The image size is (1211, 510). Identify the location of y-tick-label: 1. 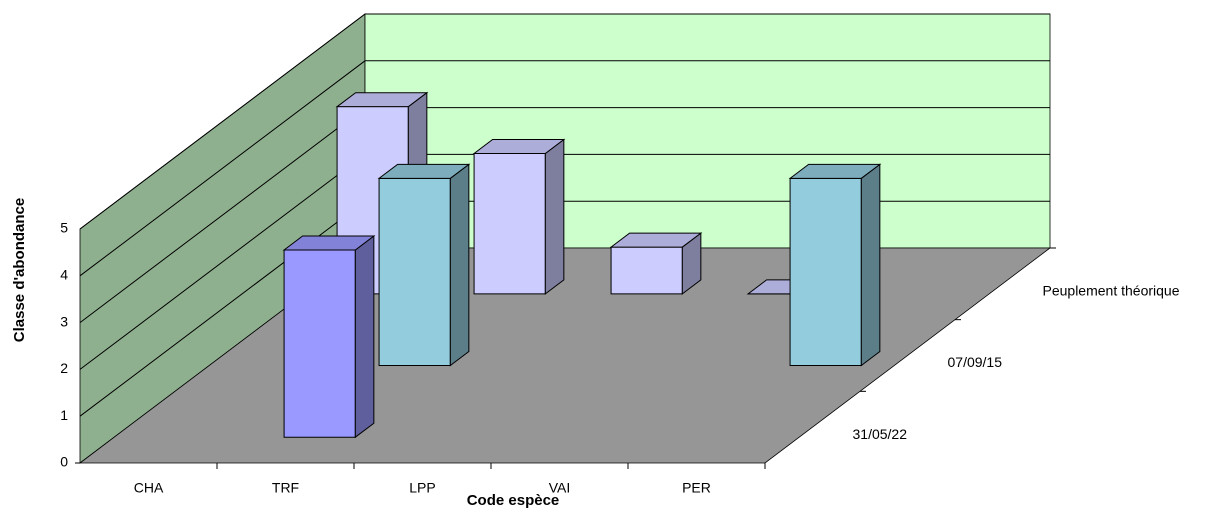
(64, 415).